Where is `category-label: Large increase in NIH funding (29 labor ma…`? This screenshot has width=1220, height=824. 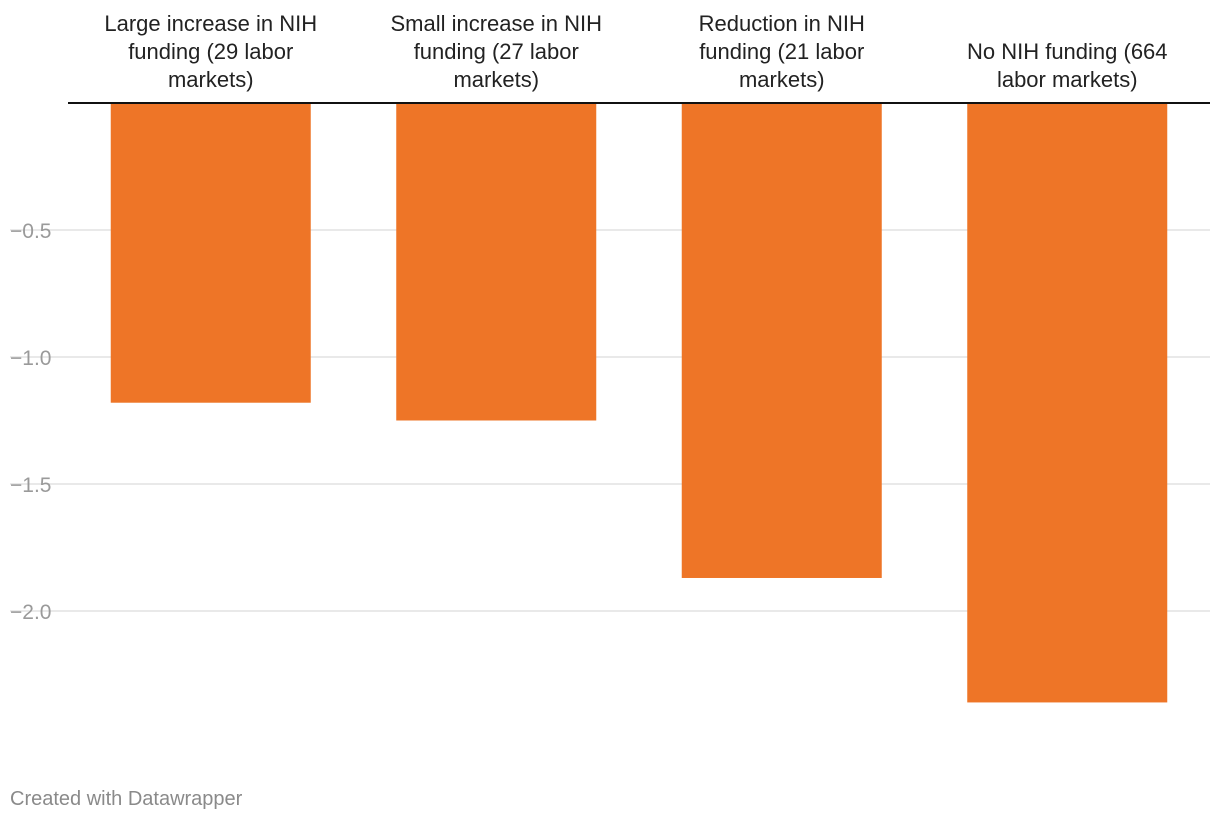 category-label: Large increase in NIH funding (29 labor ma… is located at coordinates (210, 51).